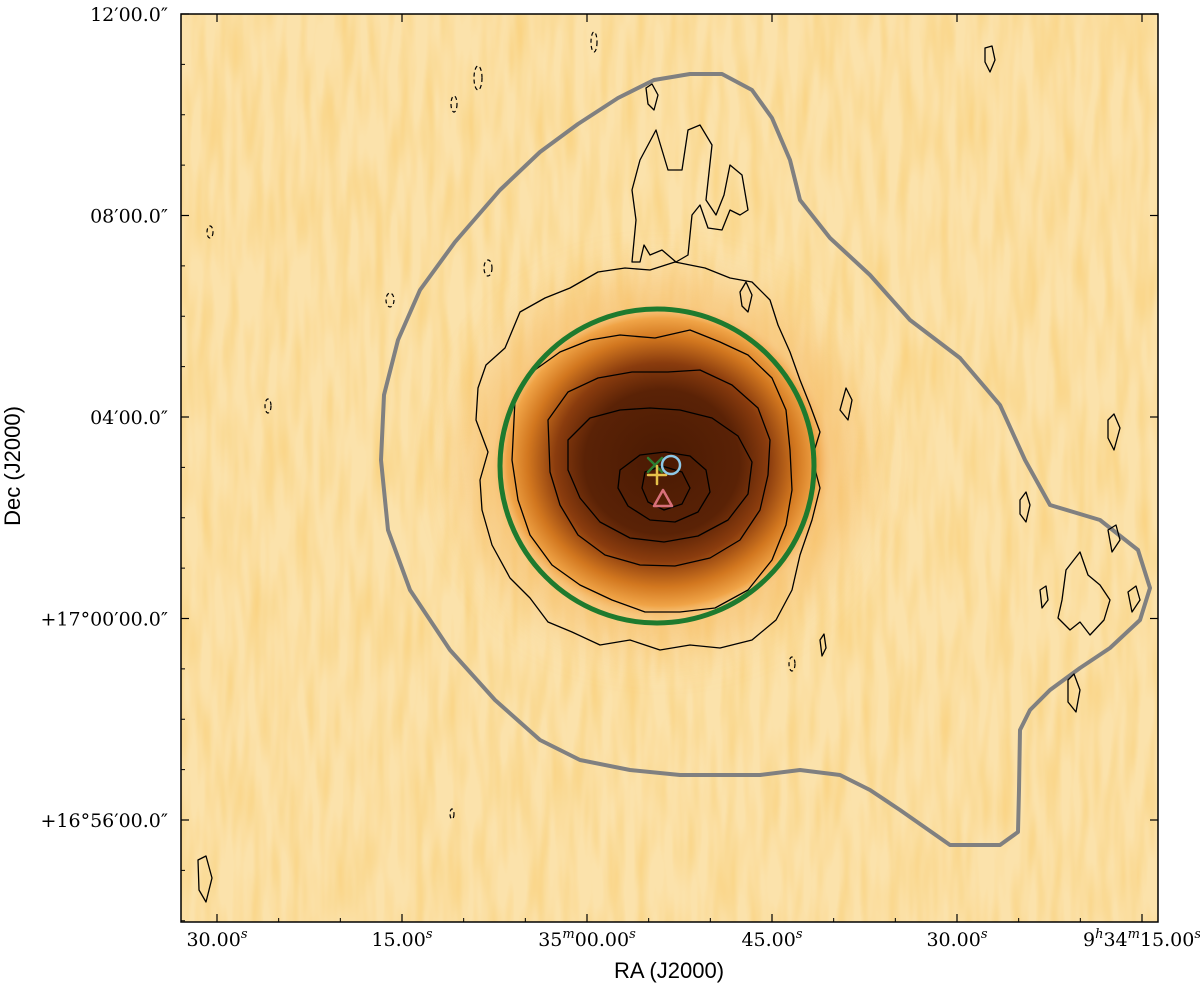 The height and width of the screenshot is (988, 1200). What do you see at coordinates (401, 939) in the screenshot?
I see `x-tick-label: 15.00s​` at bounding box center [401, 939].